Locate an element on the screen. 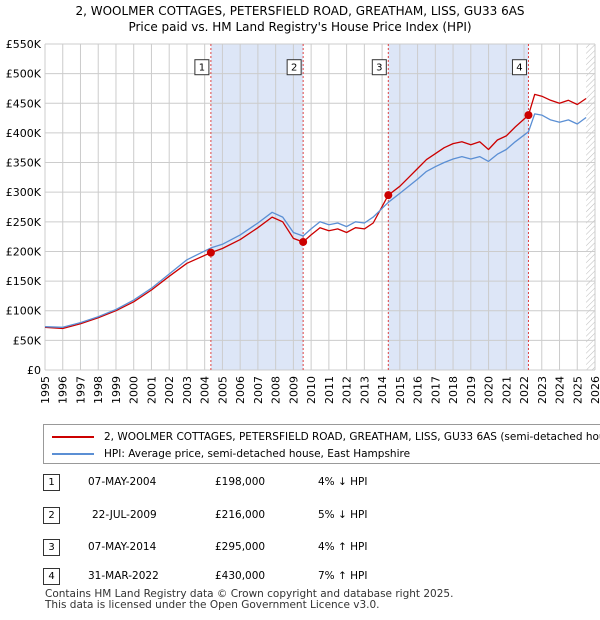  x-tick-label: 1996 is located at coordinates (63, 390).